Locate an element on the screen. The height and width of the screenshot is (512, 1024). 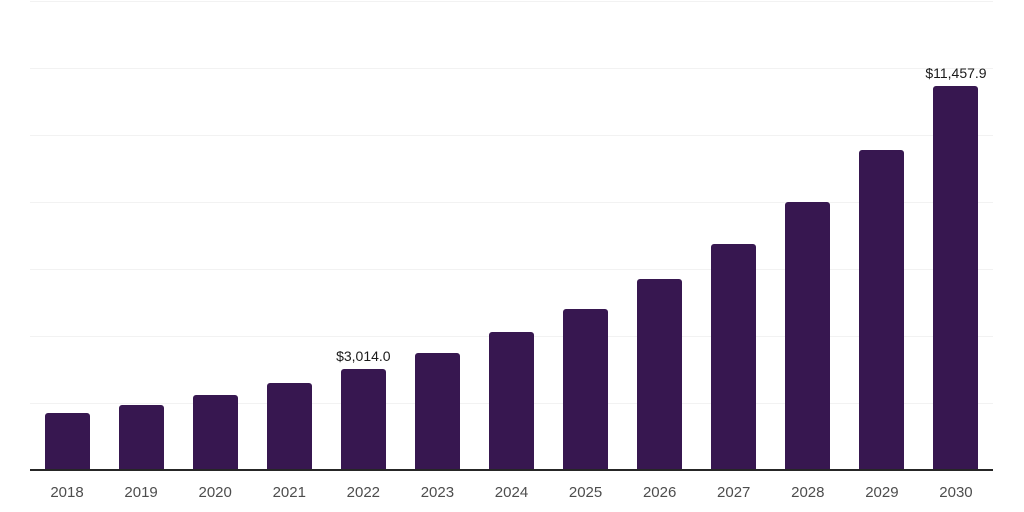
x-tick-label: 2026 is located at coordinates (659, 492).